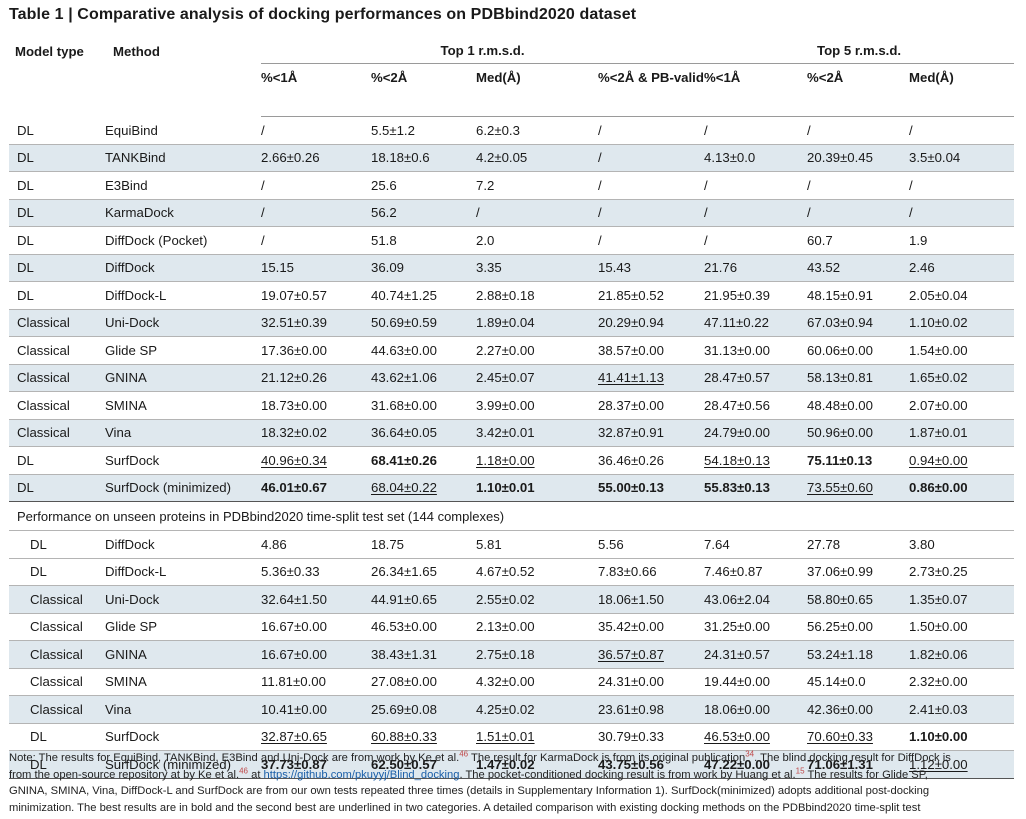 The image size is (1026, 819). Describe the element at coordinates (756, 158) in the screenshot. I see `value-cell: 4.13±0.0` at that location.